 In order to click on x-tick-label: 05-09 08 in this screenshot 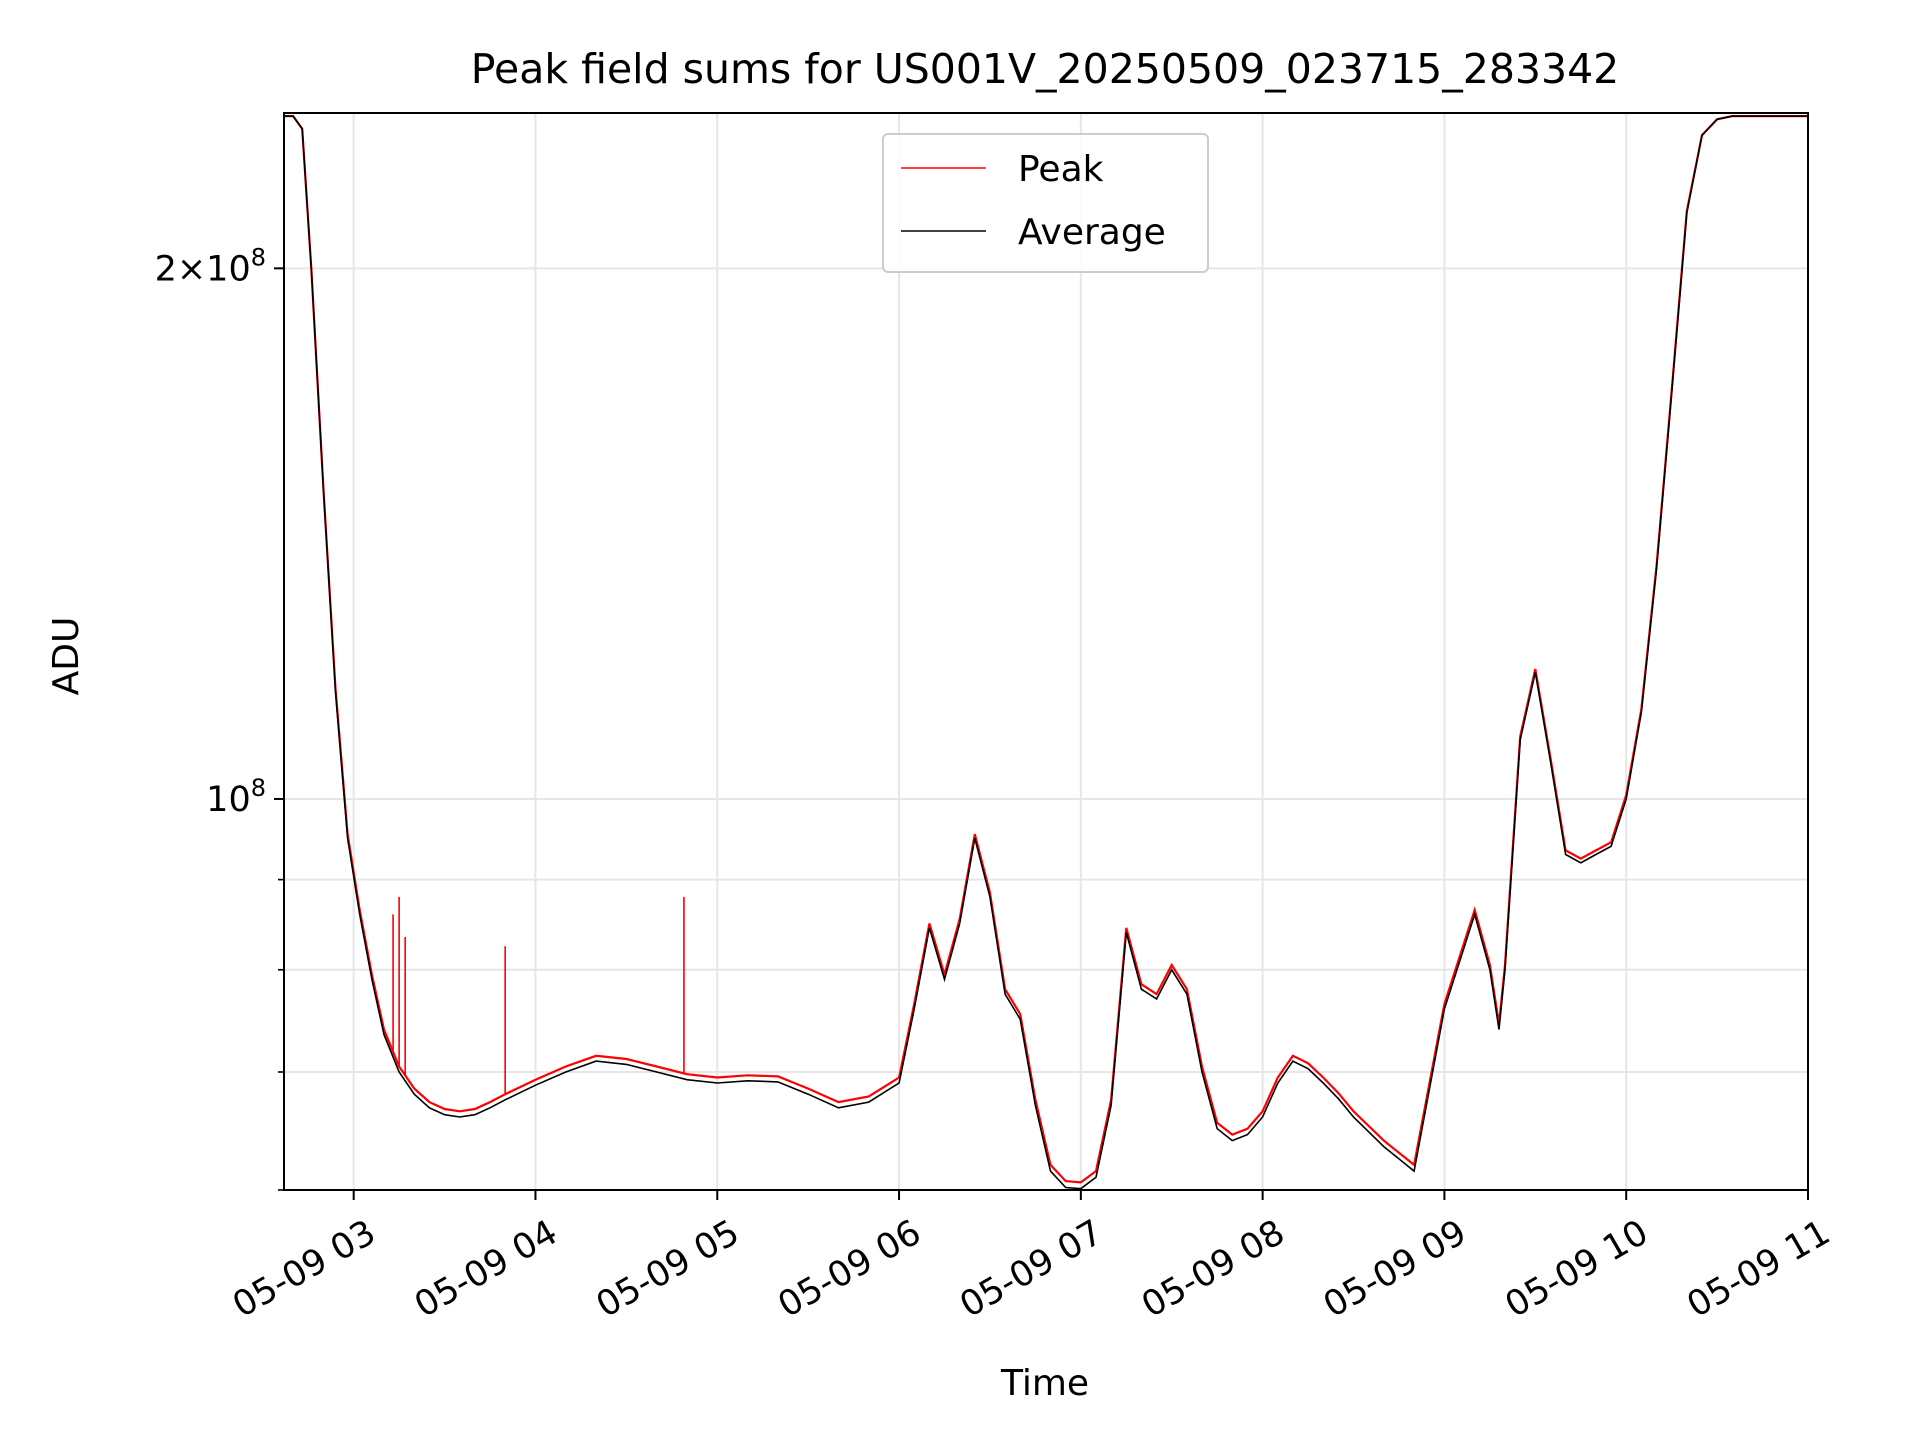, I will do `click(1213, 1269)`.